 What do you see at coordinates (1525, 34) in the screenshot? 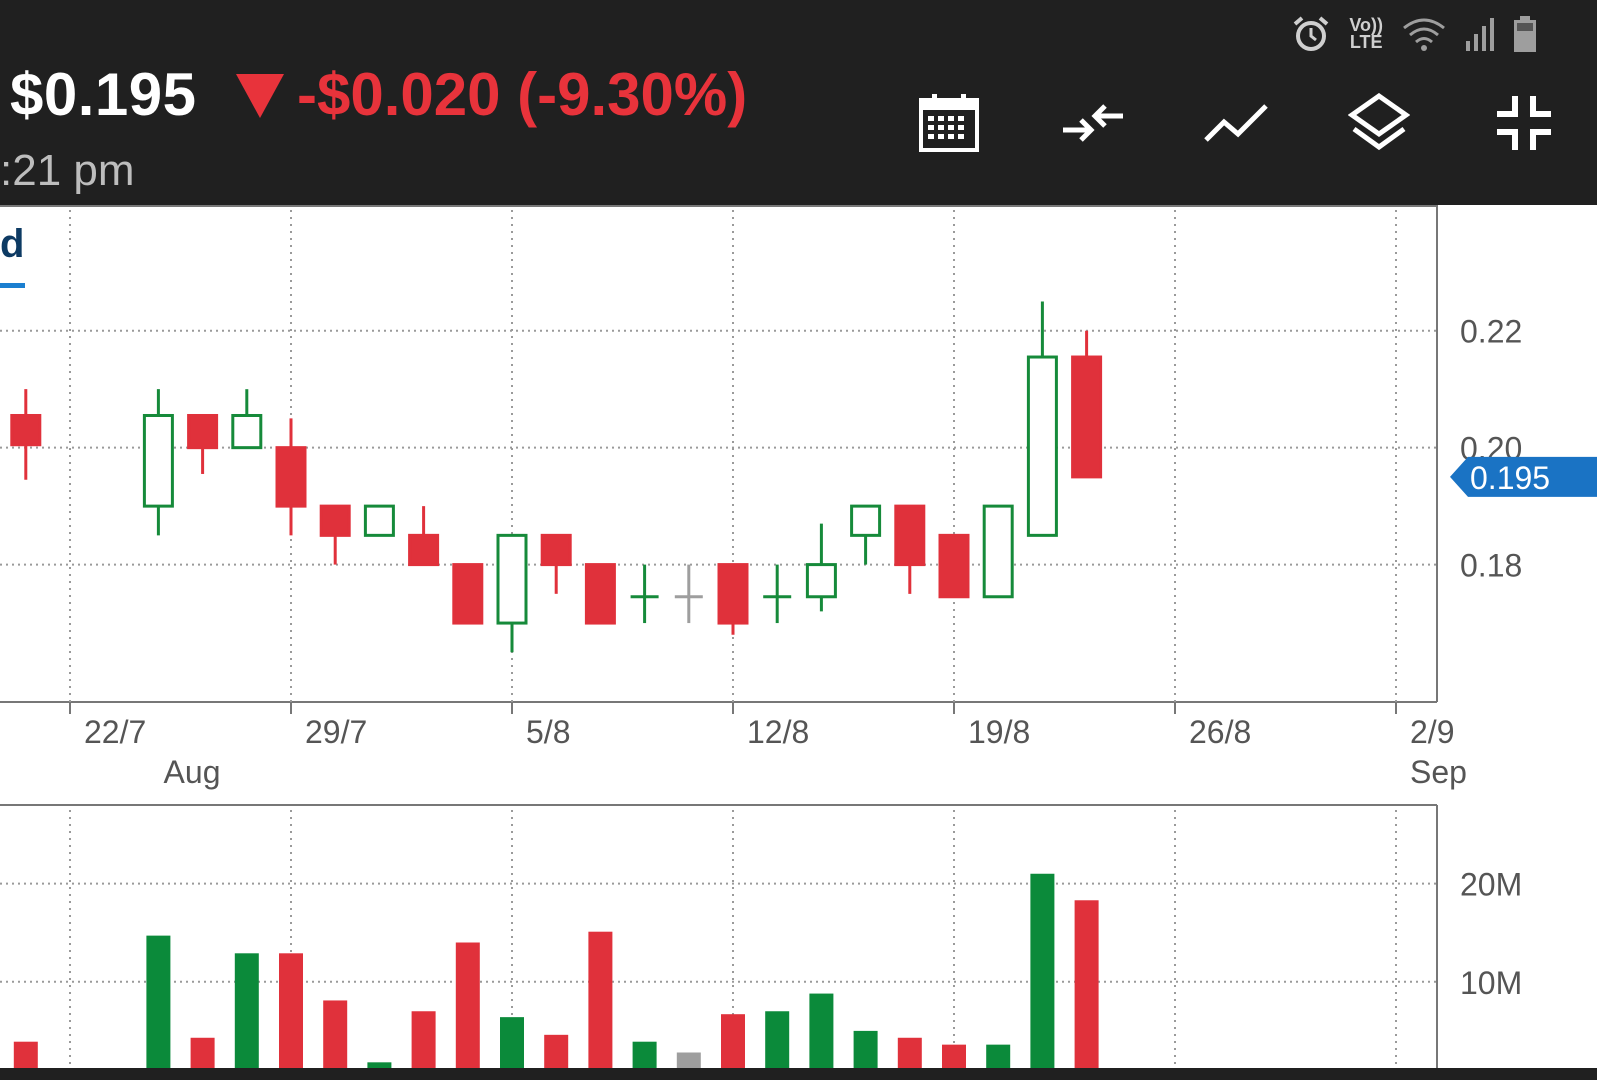
I see `battery-icon` at bounding box center [1525, 34].